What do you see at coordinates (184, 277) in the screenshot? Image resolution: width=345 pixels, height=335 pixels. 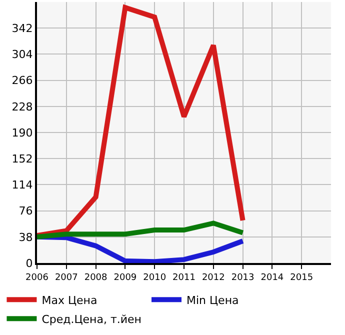 I see `x-tick-label: 2011` at bounding box center [184, 277].